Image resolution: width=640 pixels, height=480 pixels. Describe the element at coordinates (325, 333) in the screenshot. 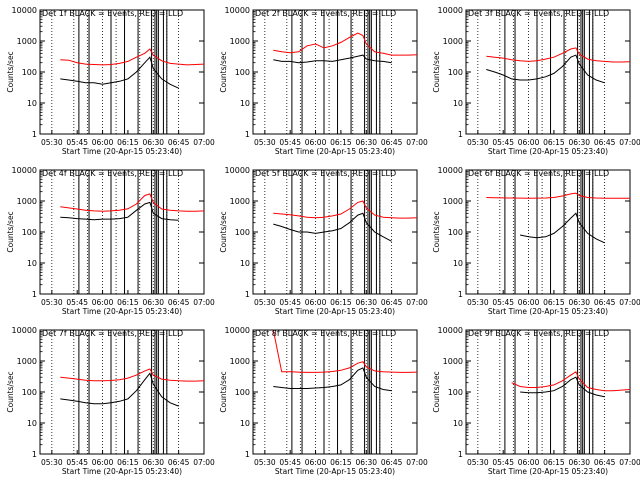

I see `panel-title: Det 8f BLACK = Events, RED = LLD` at that location.